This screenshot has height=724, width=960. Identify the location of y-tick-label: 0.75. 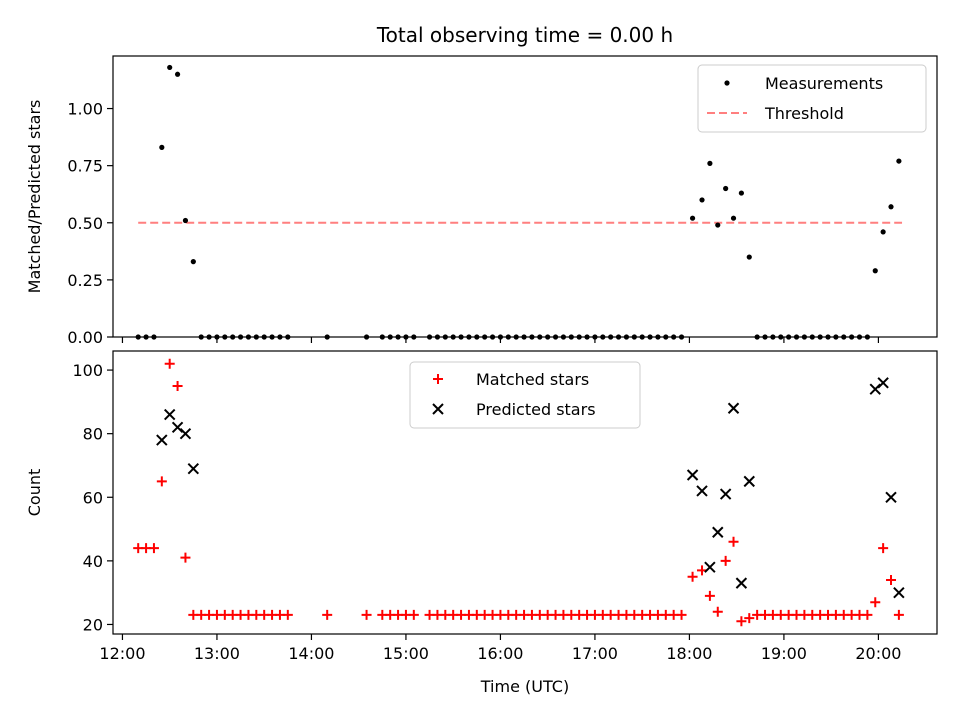
(85, 166).